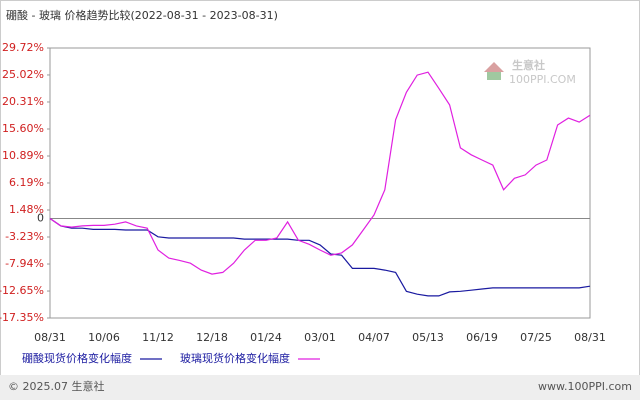 Image resolution: width=640 pixels, height=400 pixels. Describe the element at coordinates (23, 47) in the screenshot. I see `y-tick-label: 29.72%` at that location.